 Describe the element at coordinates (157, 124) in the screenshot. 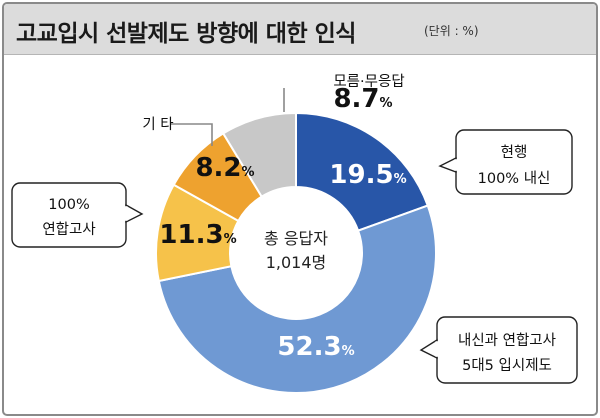

I see `category-label-gita-1: 기 타` at that location.